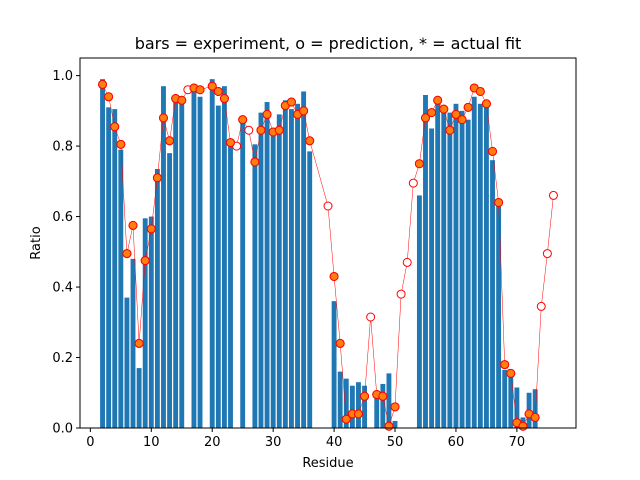 The image size is (640, 480). I want to click on y-tick-label: 0.0, so click(62, 429).